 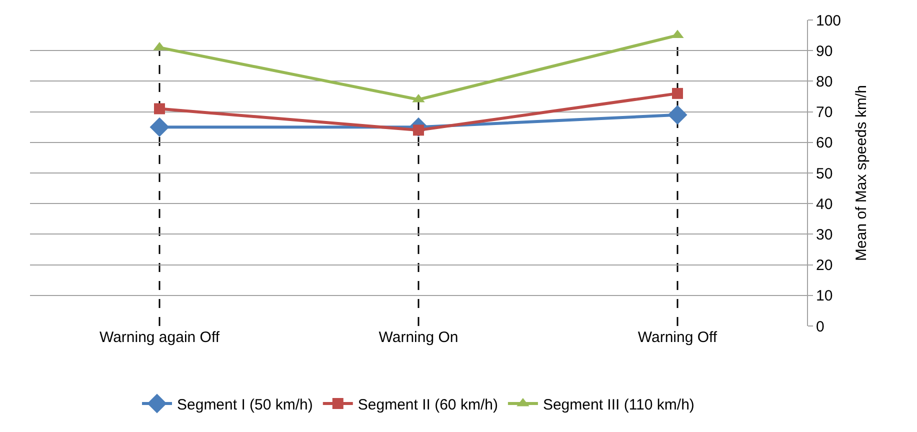 What do you see at coordinates (618, 405) in the screenshot?
I see `legend-label: Segment III (110 km/h)` at bounding box center [618, 405].